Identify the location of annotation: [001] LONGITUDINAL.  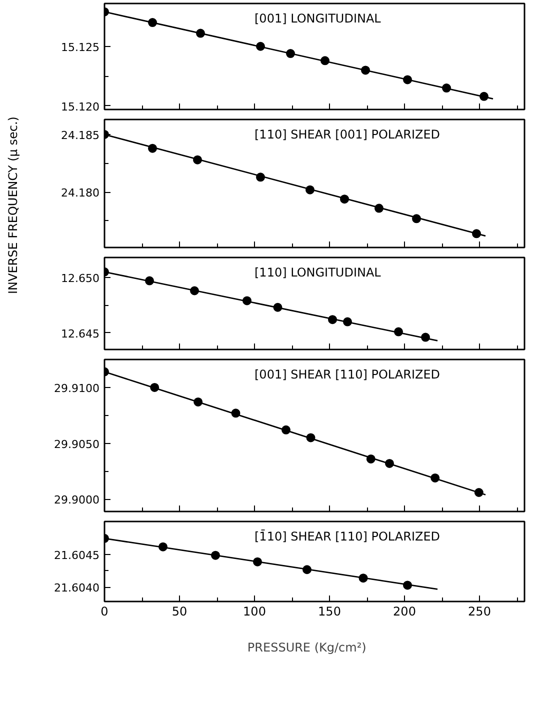
(318, 19).